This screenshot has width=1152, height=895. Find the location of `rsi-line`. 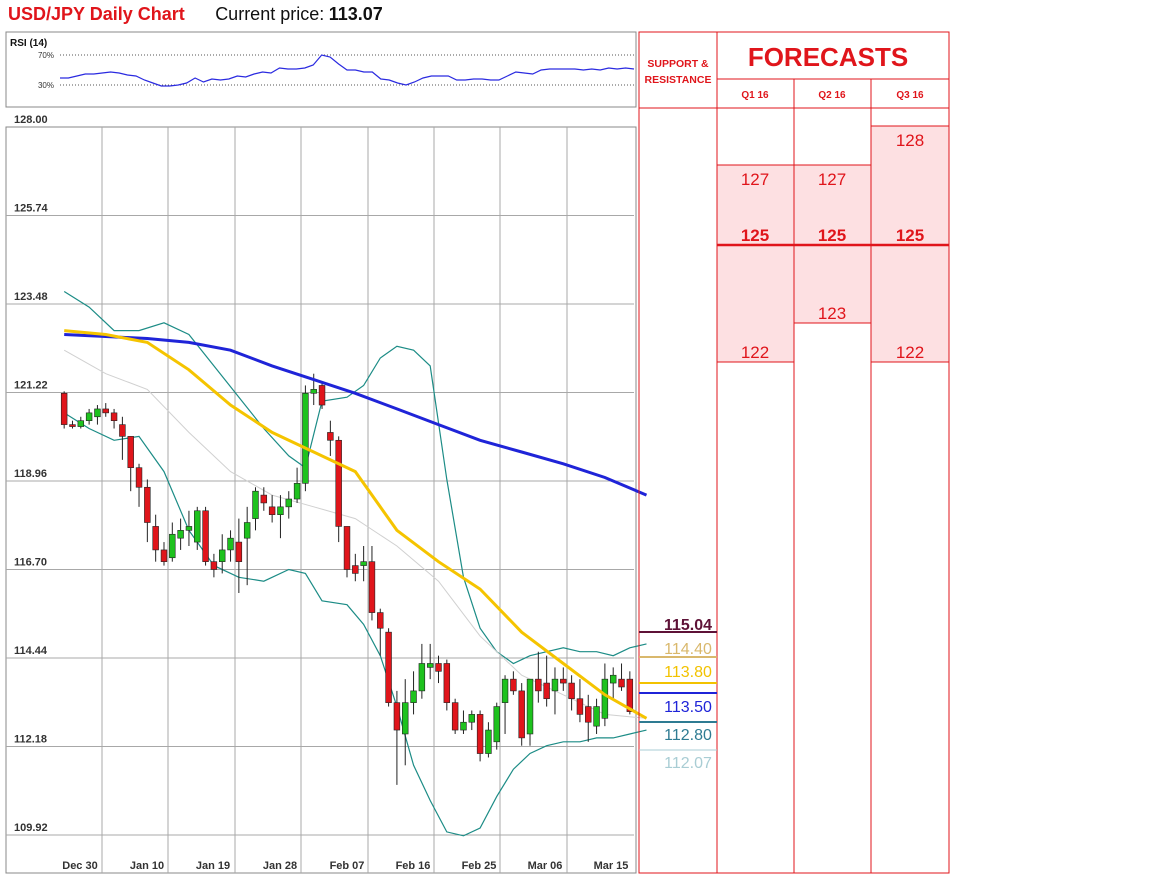

rsi-line is located at coordinates (347, 70).